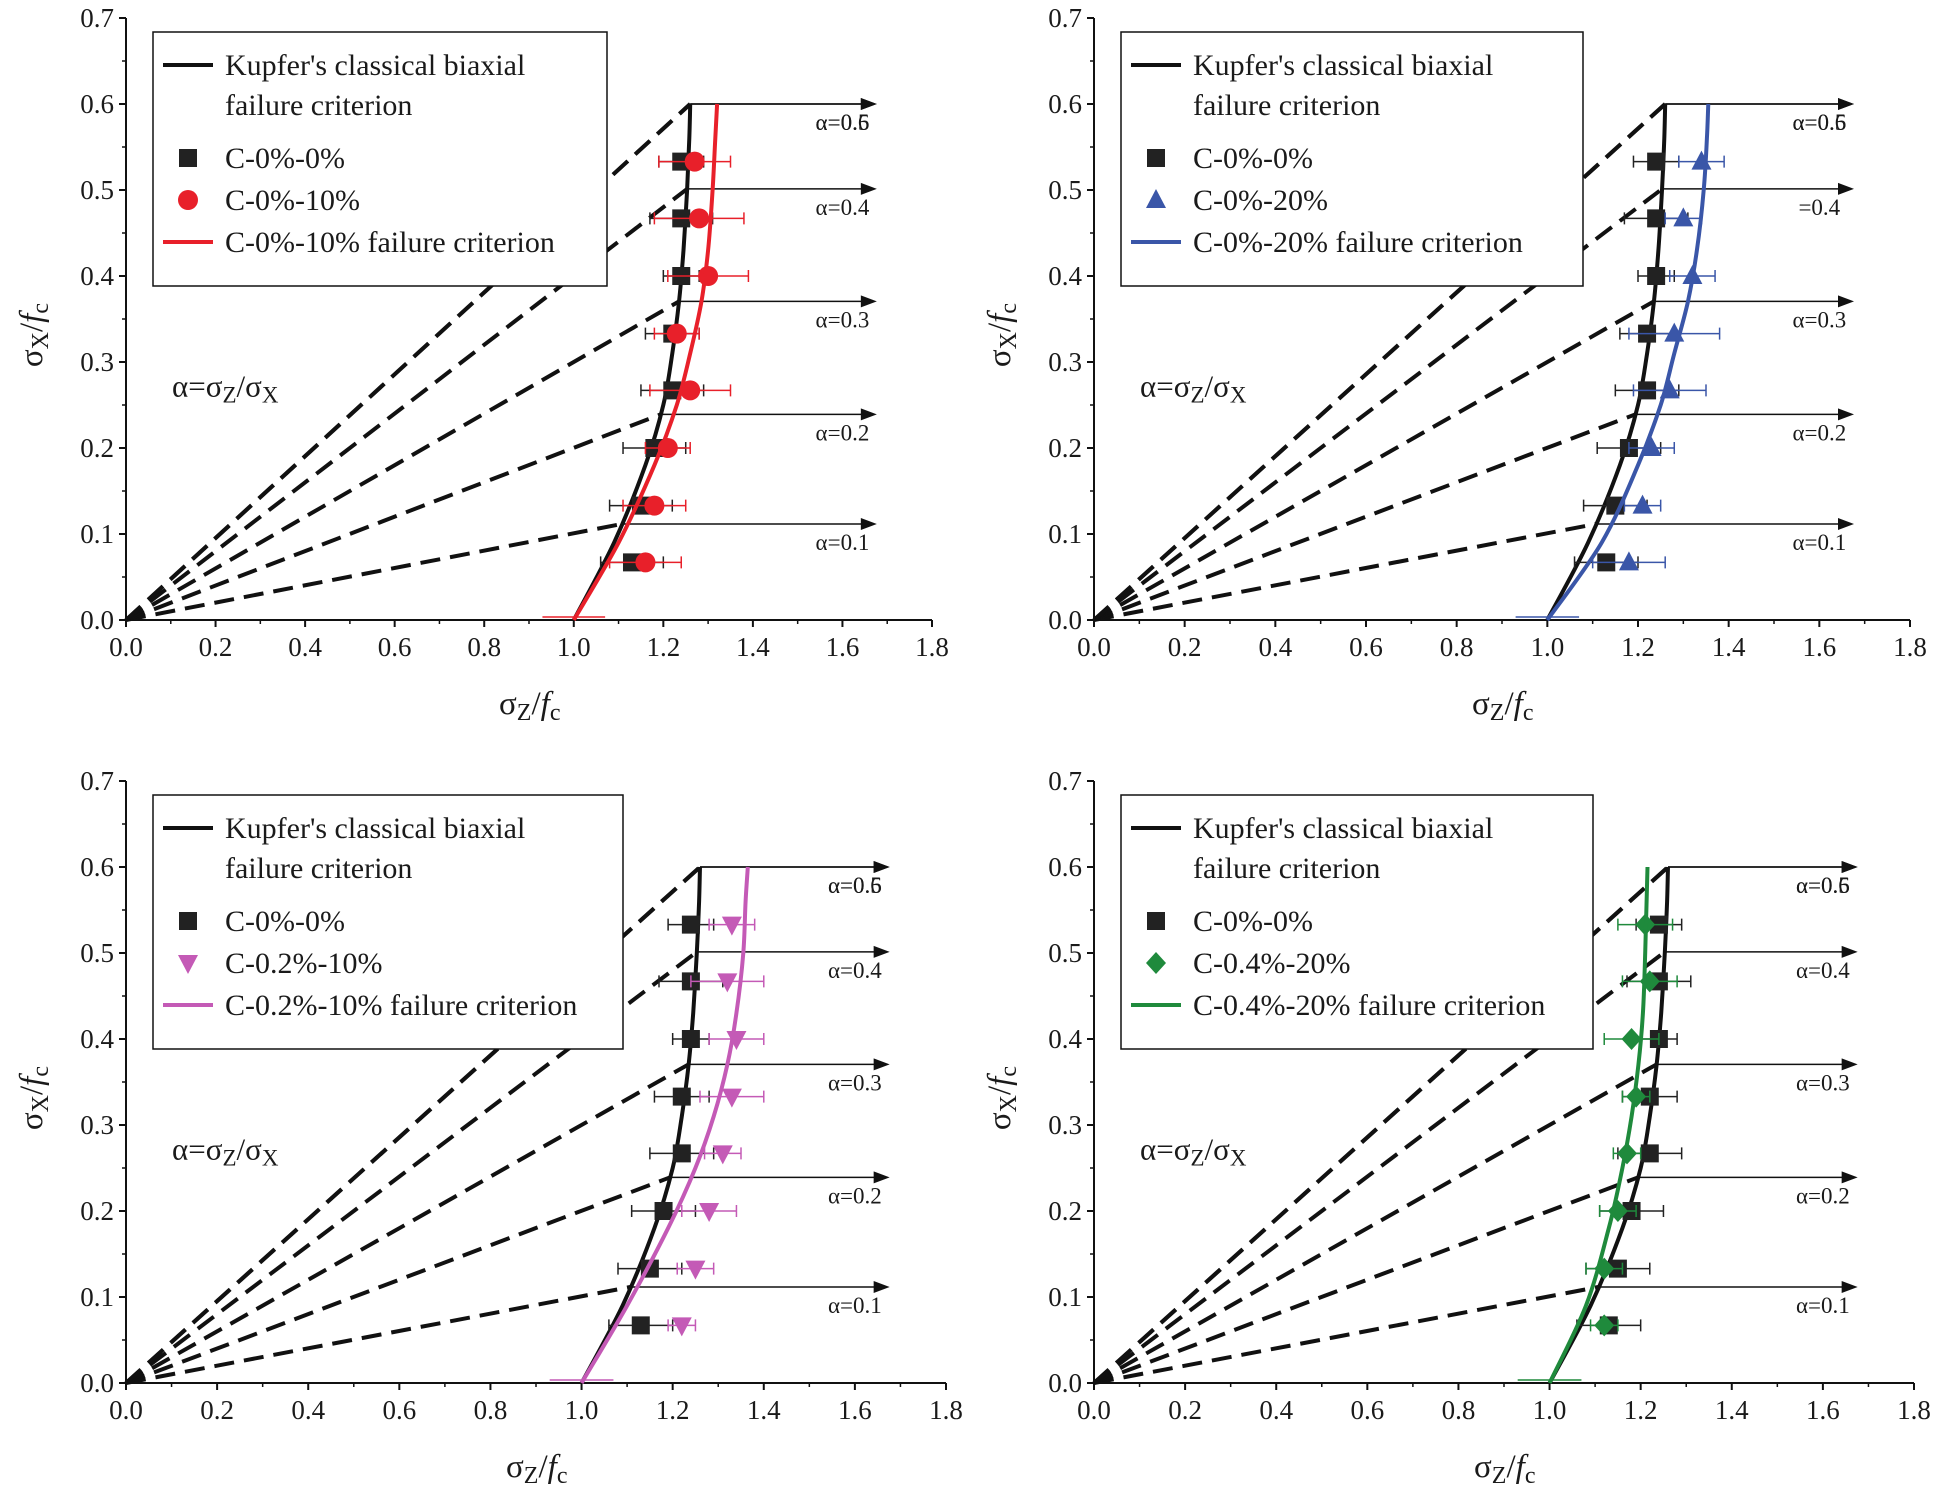 The image size is (1935, 1503). What do you see at coordinates (375, 65) in the screenshot?
I see `legend-kupfer-label: Kupfer's classical biaxial` at bounding box center [375, 65].